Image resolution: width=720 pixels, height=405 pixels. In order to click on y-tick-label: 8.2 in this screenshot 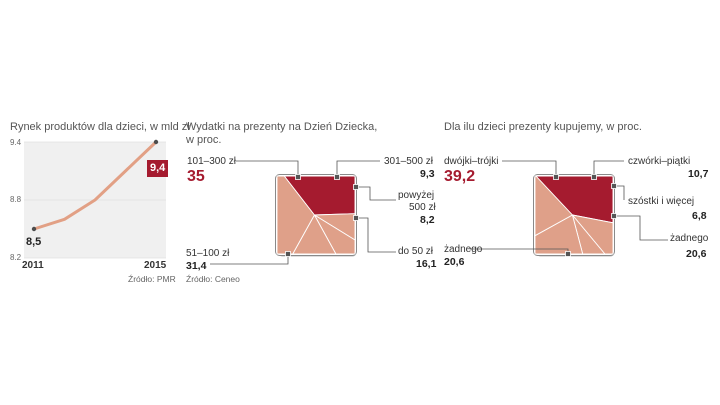, I will do `click(16, 257)`.